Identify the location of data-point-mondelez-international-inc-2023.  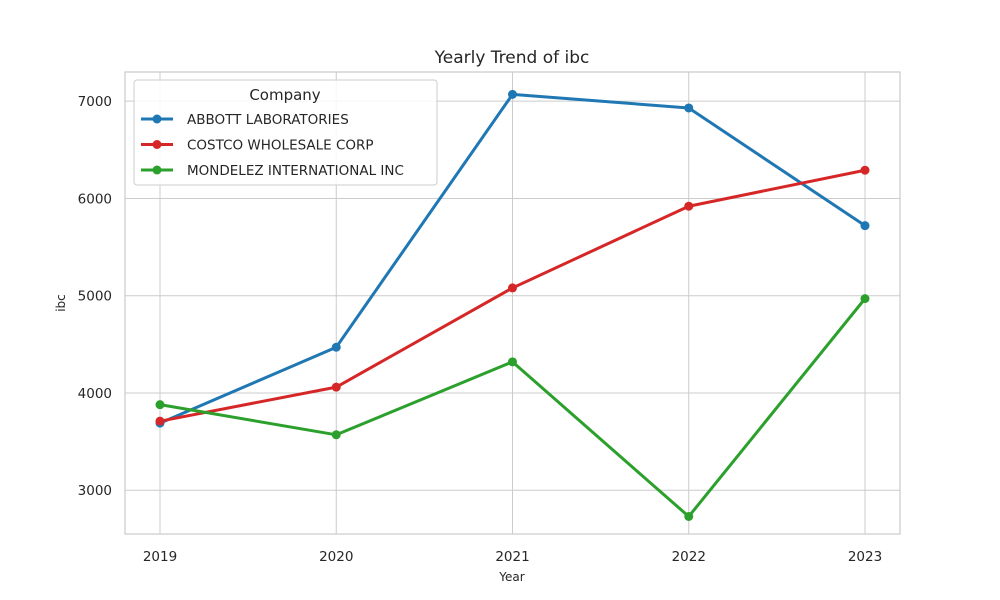
(865, 299).